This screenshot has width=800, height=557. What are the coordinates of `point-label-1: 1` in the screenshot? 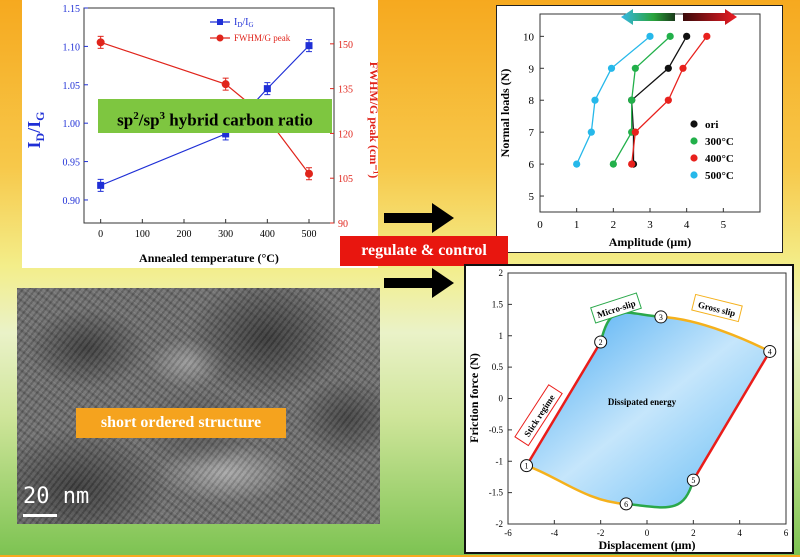 It's located at (527, 466).